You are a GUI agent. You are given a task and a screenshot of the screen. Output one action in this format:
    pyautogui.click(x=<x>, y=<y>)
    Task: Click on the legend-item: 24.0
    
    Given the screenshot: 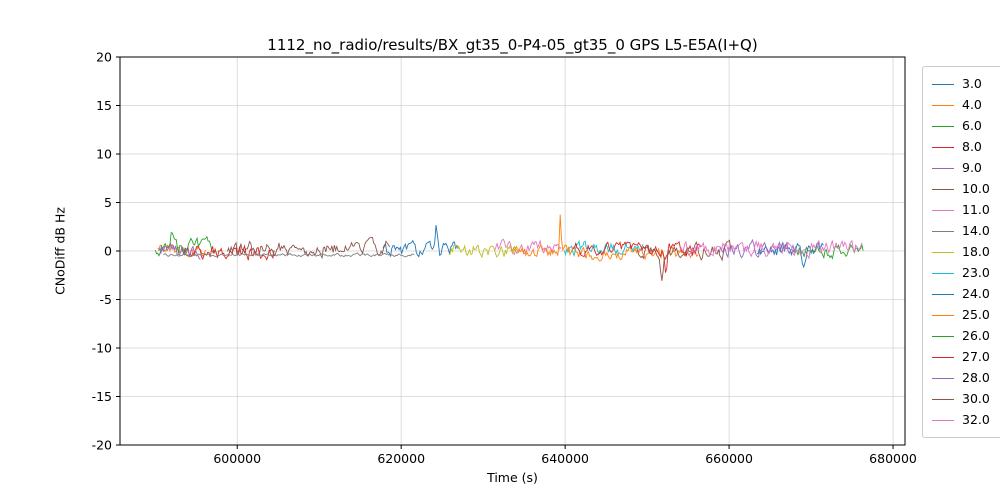 What is the action you would take?
    pyautogui.click(x=961, y=294)
    